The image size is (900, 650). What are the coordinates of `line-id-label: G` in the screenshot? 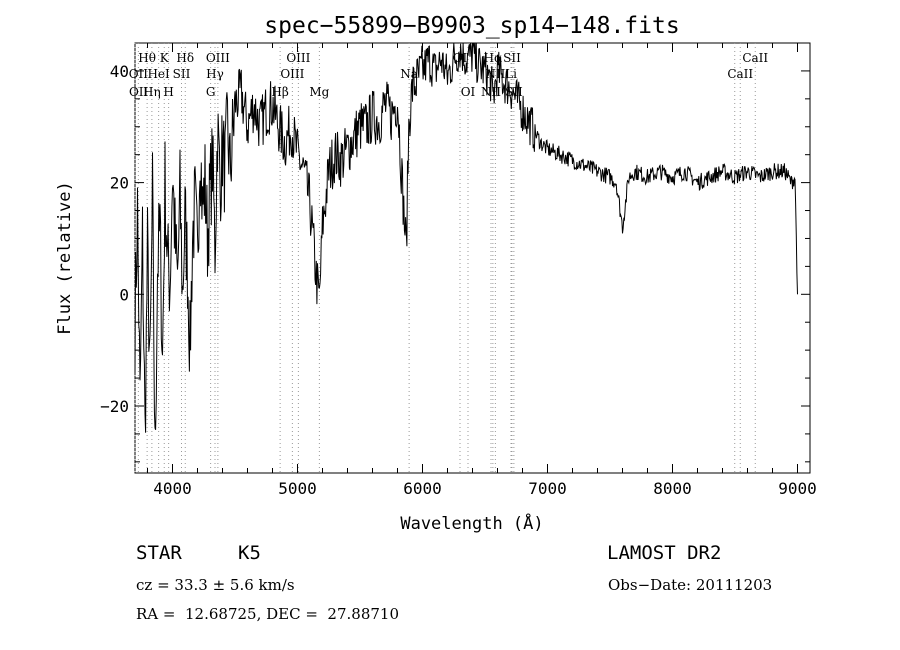 It's located at (211, 92).